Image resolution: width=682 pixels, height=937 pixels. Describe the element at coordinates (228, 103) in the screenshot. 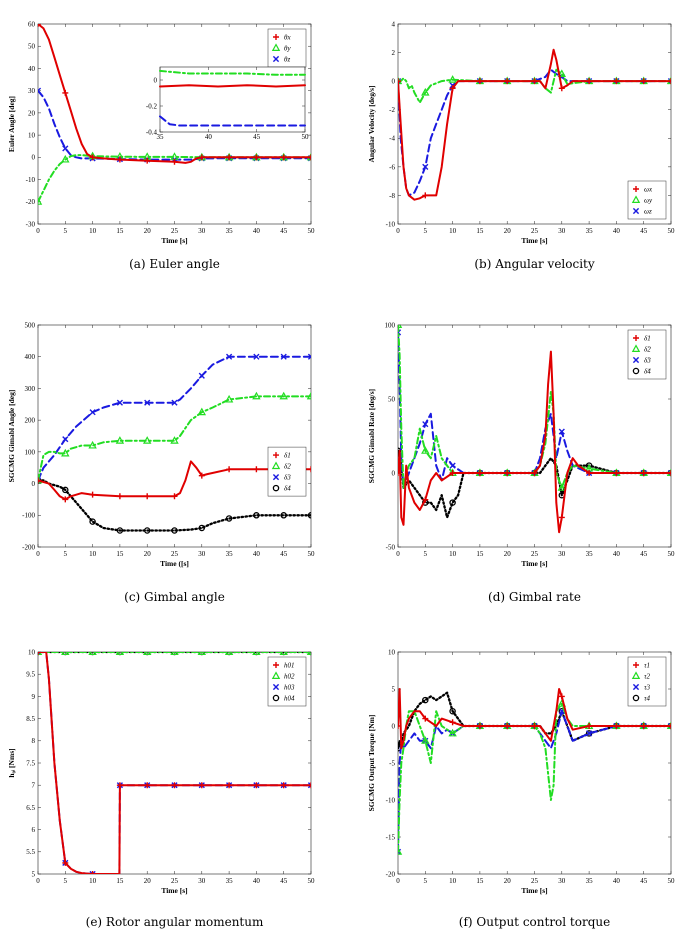

I see `chart-a-inset: 35 40 45 50 -0.4 -0.2 0` at that location.